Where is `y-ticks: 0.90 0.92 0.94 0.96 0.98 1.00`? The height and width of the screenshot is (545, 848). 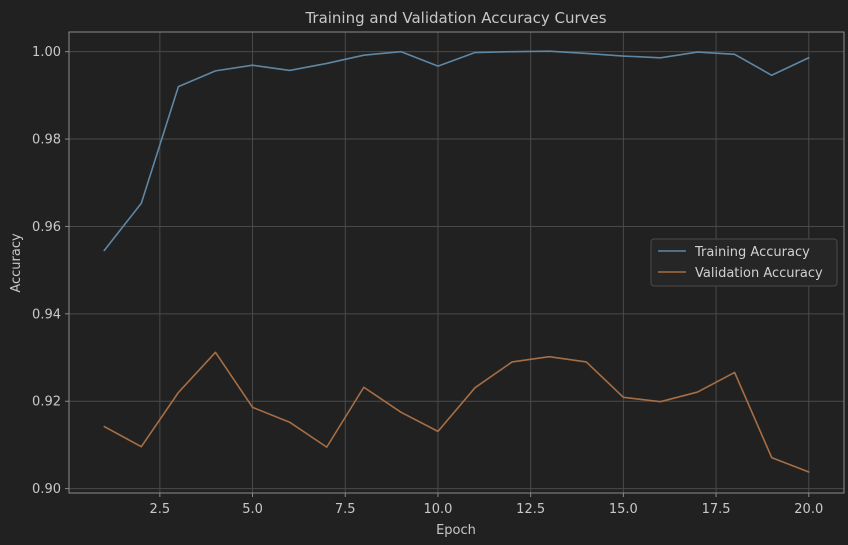 y-ticks: 0.90 0.92 0.94 0.96 0.98 1.00 is located at coordinates (50, 271).